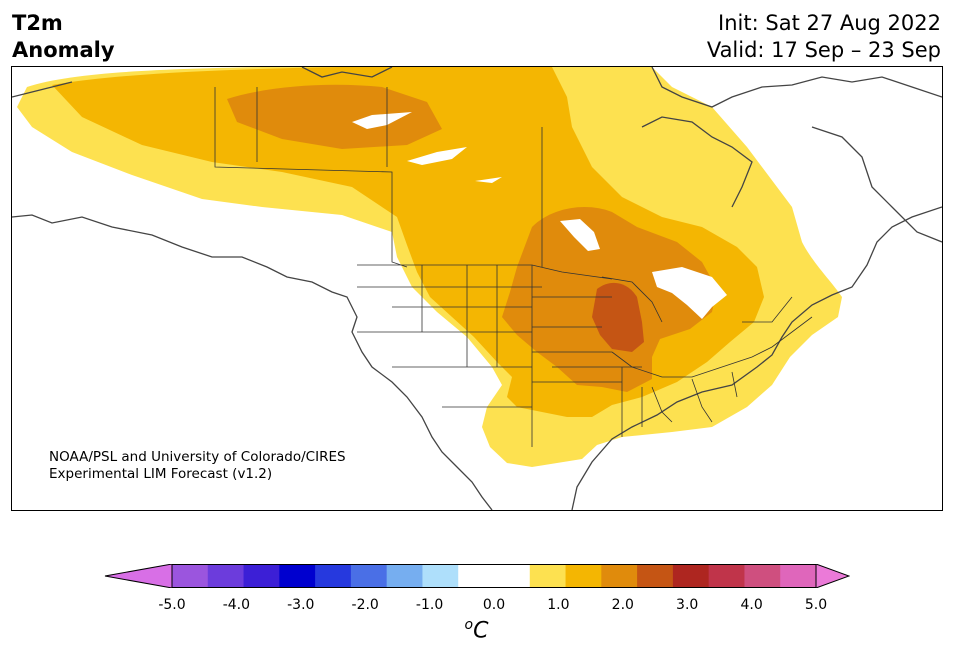 This screenshot has width=953, height=656. What do you see at coordinates (365, 605) in the screenshot?
I see `colorbar-tick-label: -2.0` at bounding box center [365, 605].